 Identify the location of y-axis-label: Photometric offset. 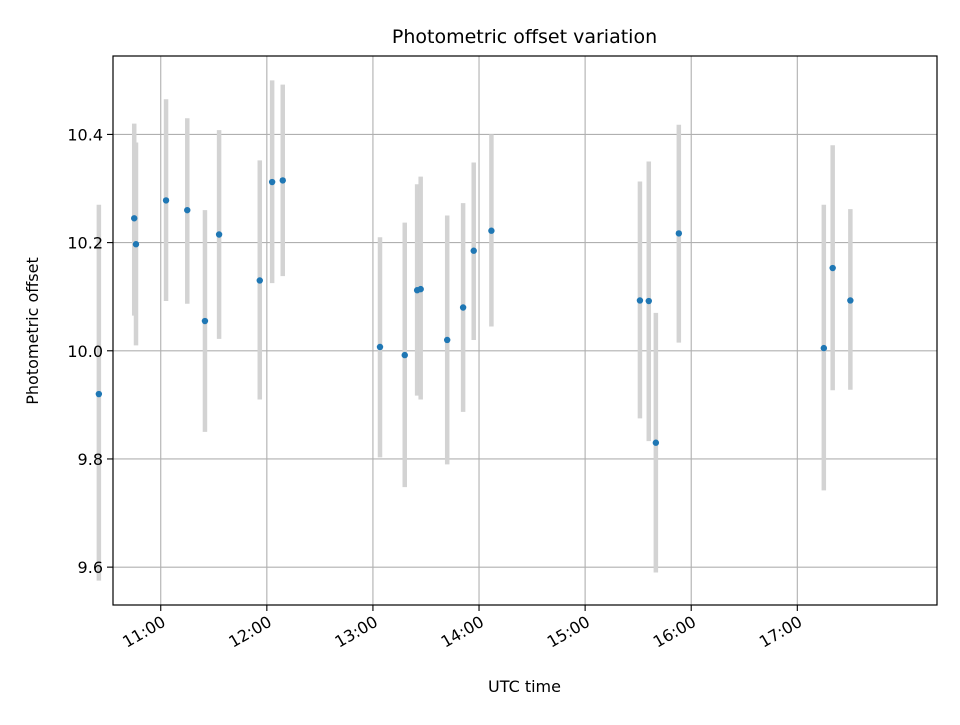
(32, 331).